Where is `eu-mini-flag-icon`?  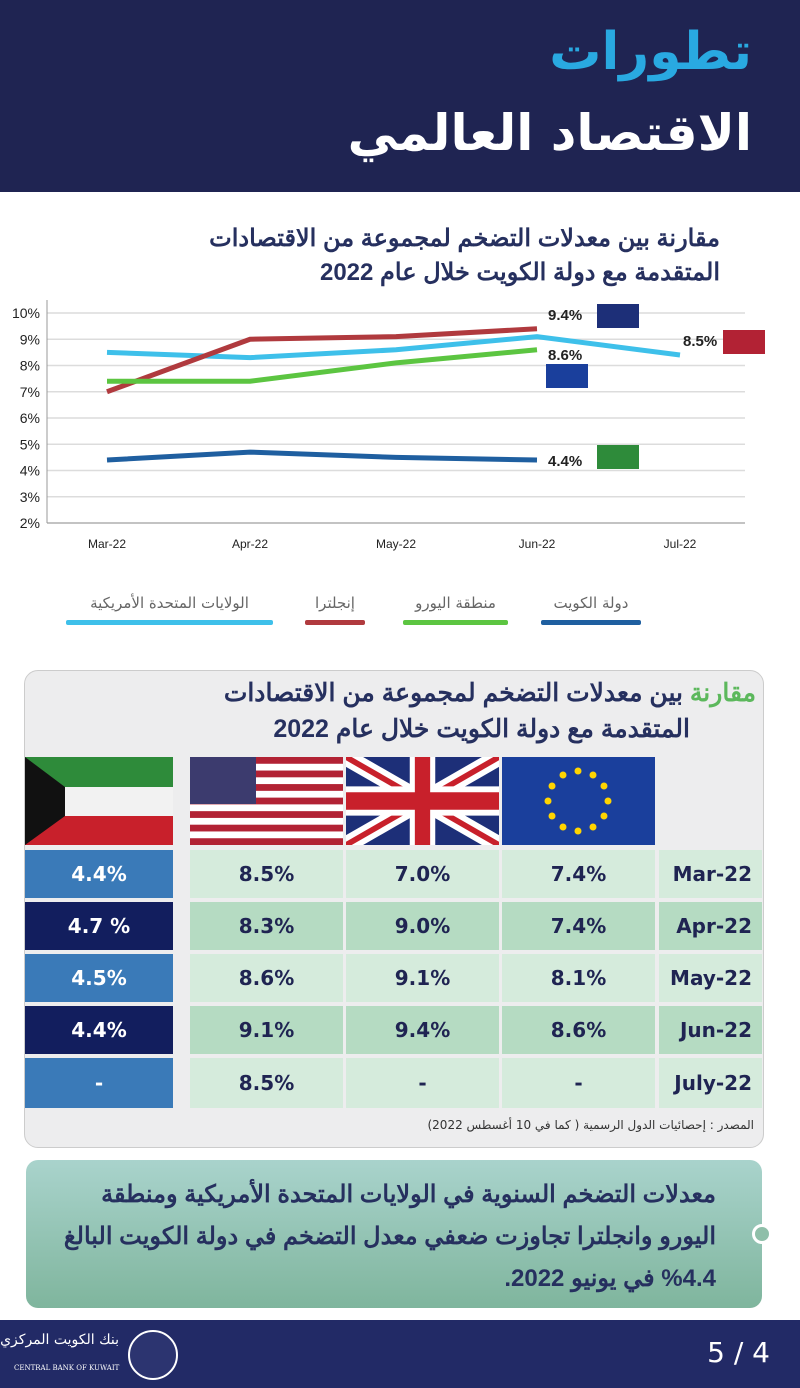 eu-mini-flag-icon is located at coordinates (567, 376).